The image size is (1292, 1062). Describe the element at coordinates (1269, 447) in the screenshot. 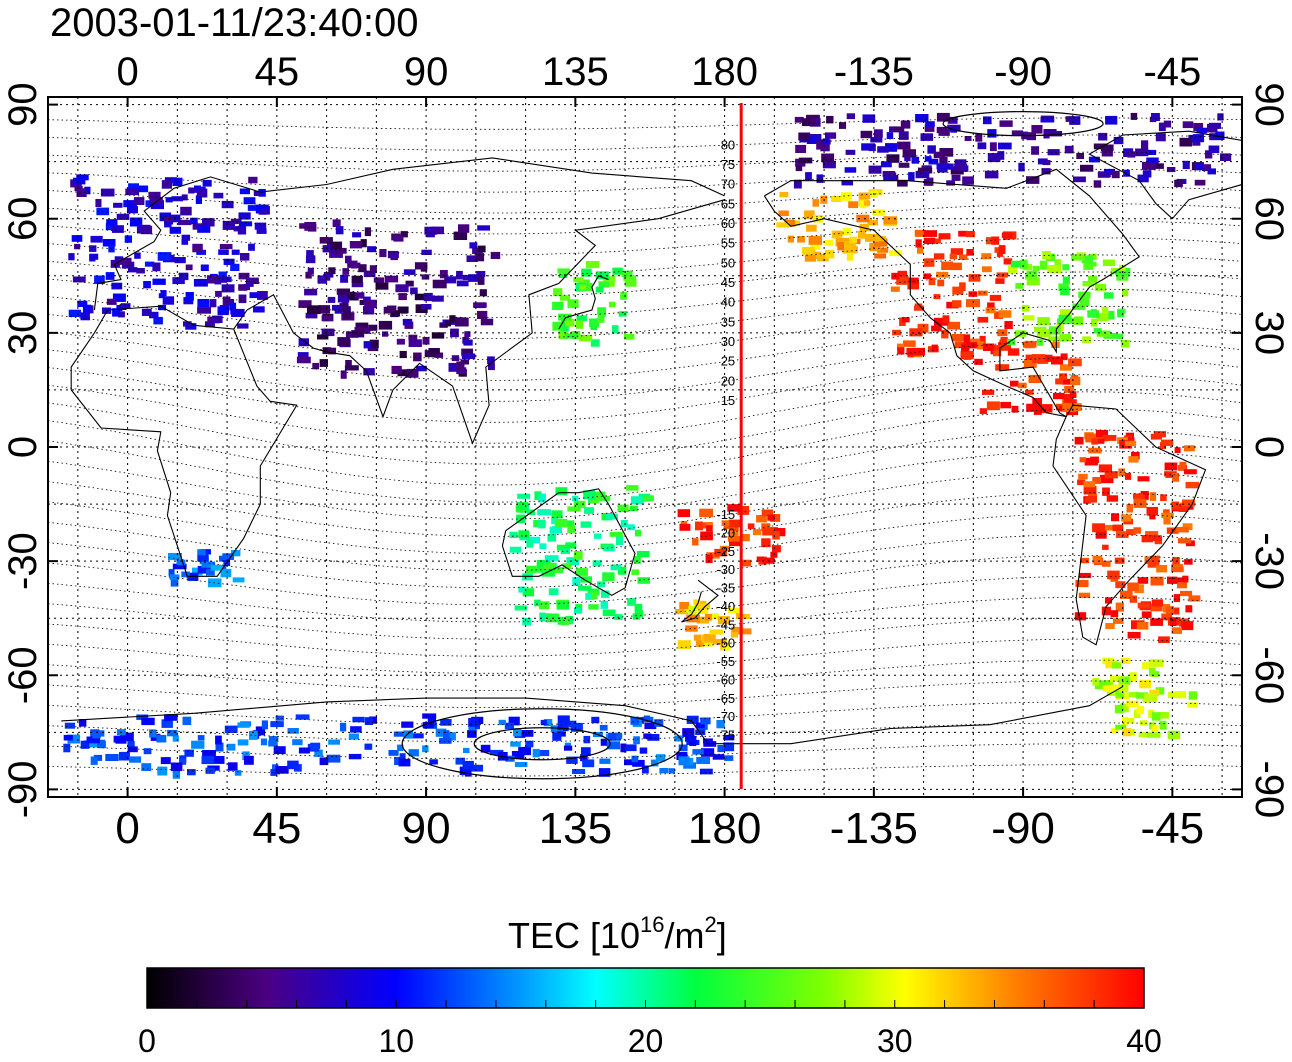

I see `right-lat-label: 0` at that location.